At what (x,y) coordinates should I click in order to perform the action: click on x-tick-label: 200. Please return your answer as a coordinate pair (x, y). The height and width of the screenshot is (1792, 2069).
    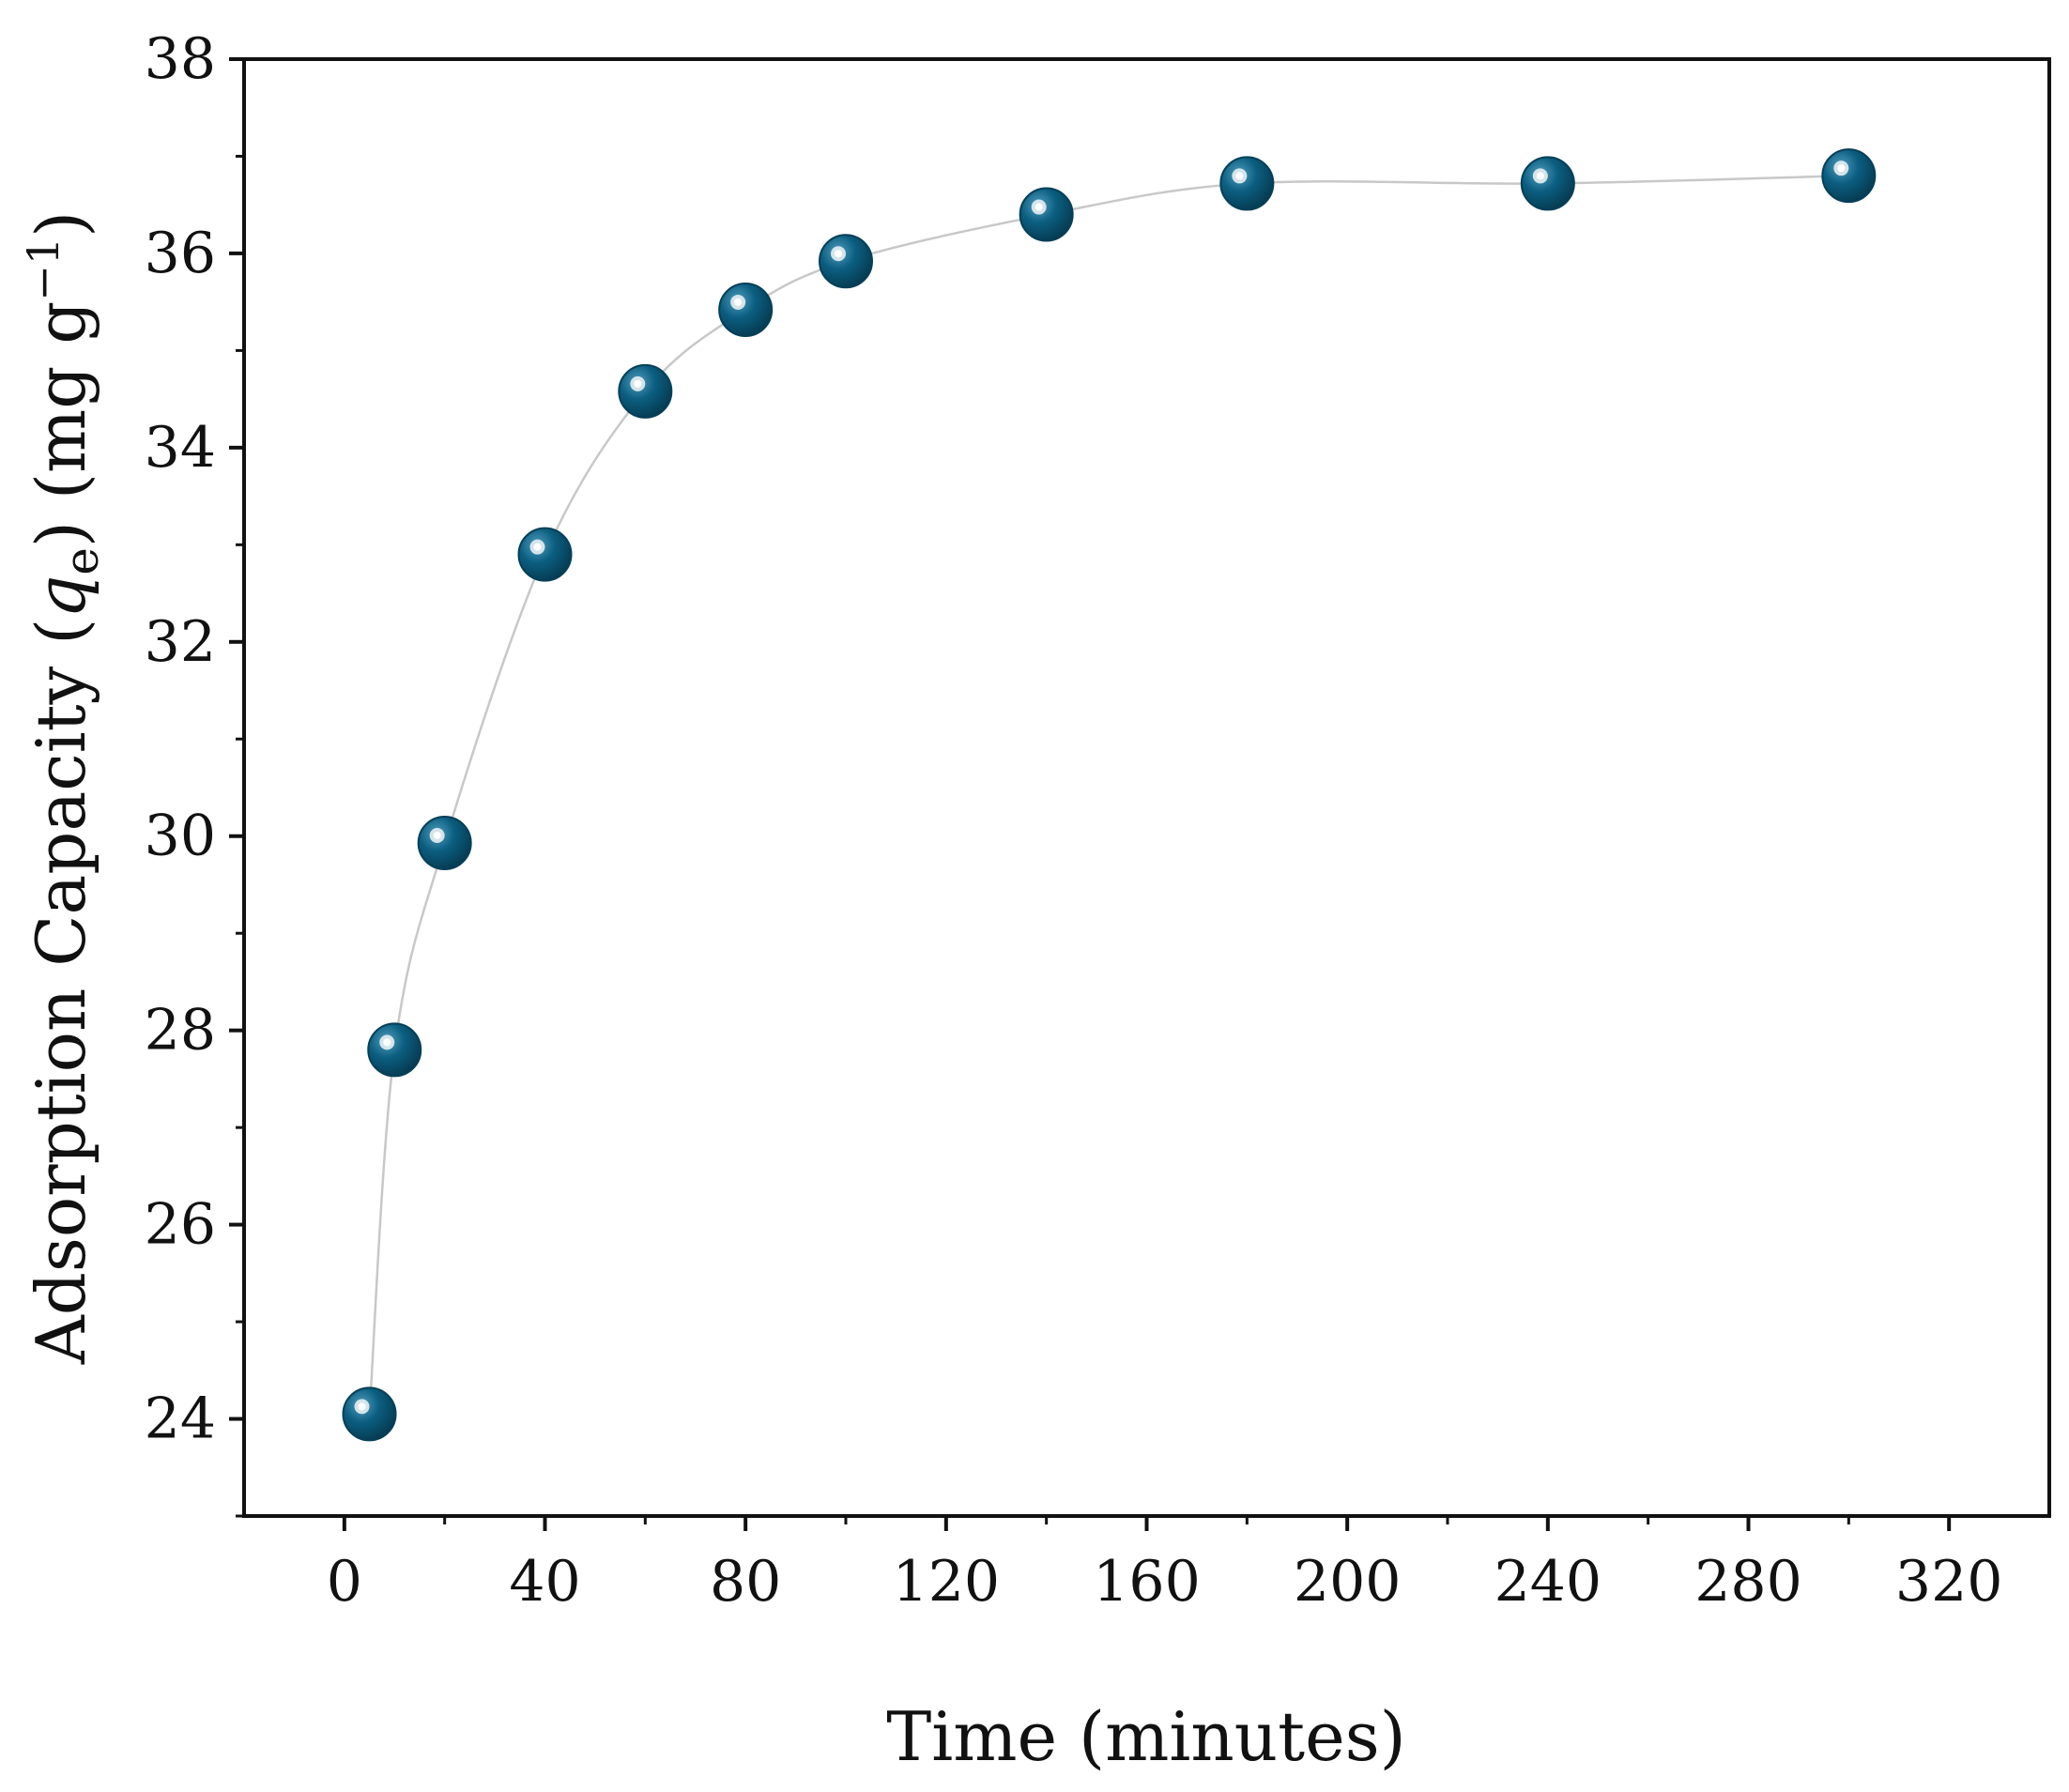
    Looking at the image, I should click on (1348, 1582).